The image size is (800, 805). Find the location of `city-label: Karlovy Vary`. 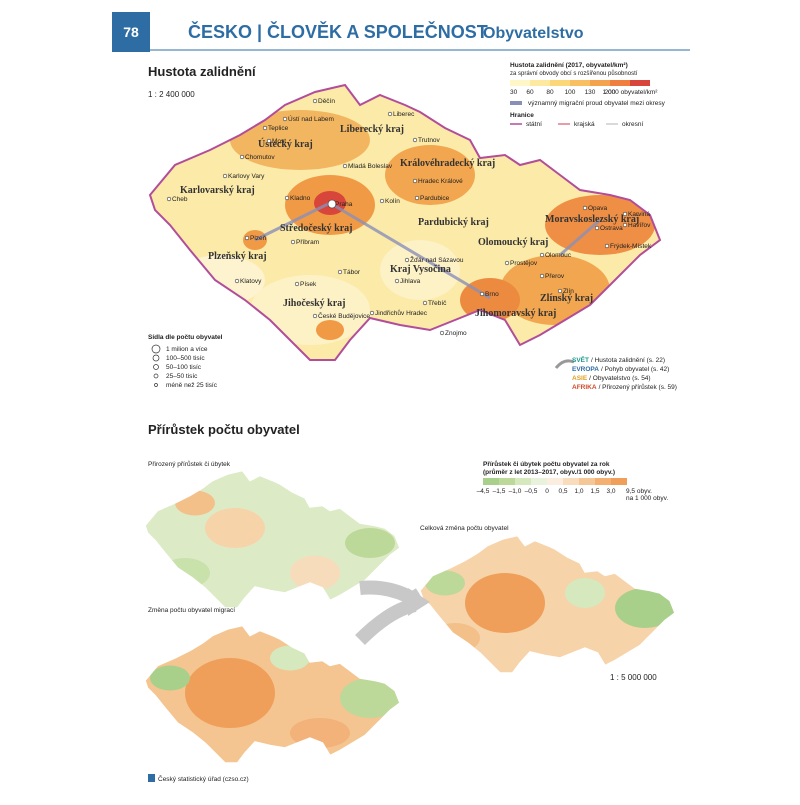

city-label: Karlovy Vary is located at coordinates (246, 176).